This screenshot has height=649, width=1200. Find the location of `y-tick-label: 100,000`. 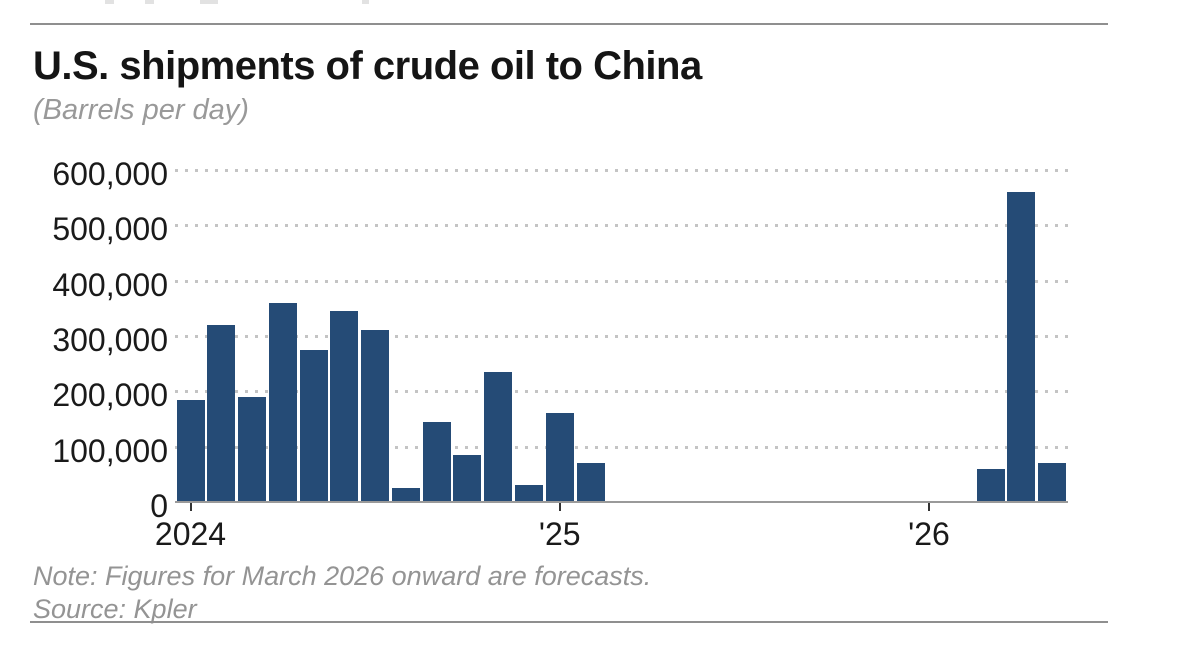

y-tick-label: 100,000 is located at coordinates (110, 450).